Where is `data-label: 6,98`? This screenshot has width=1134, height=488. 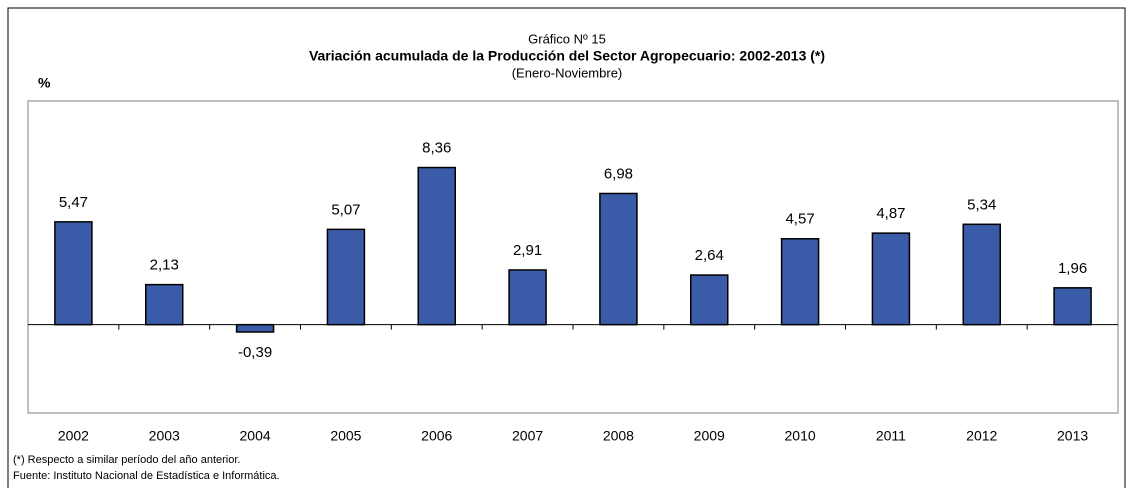 data-label: 6,98 is located at coordinates (618, 173).